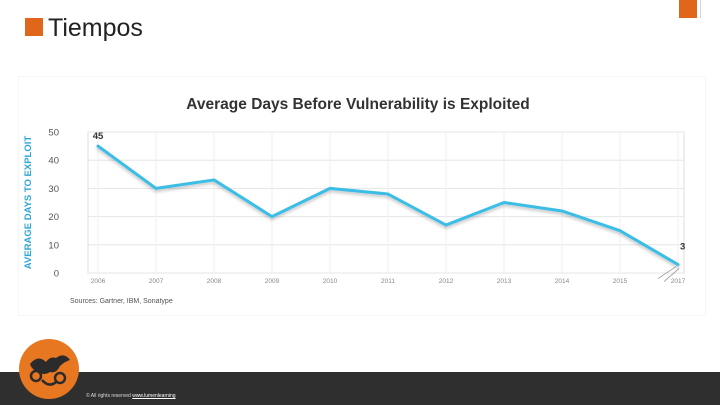 The image size is (720, 405). What do you see at coordinates (98, 136) in the screenshot?
I see `data-label: 45` at bounding box center [98, 136].